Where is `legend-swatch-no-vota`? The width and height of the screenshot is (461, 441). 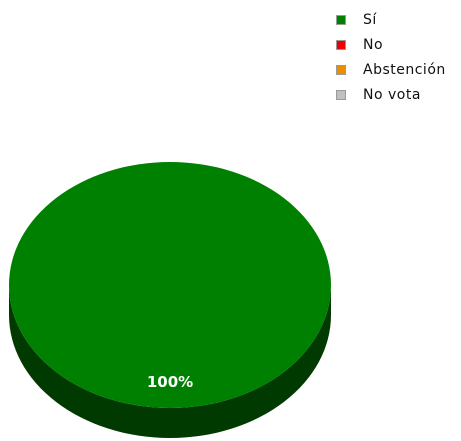
legend-swatch-no-vota is located at coordinates (341, 94).